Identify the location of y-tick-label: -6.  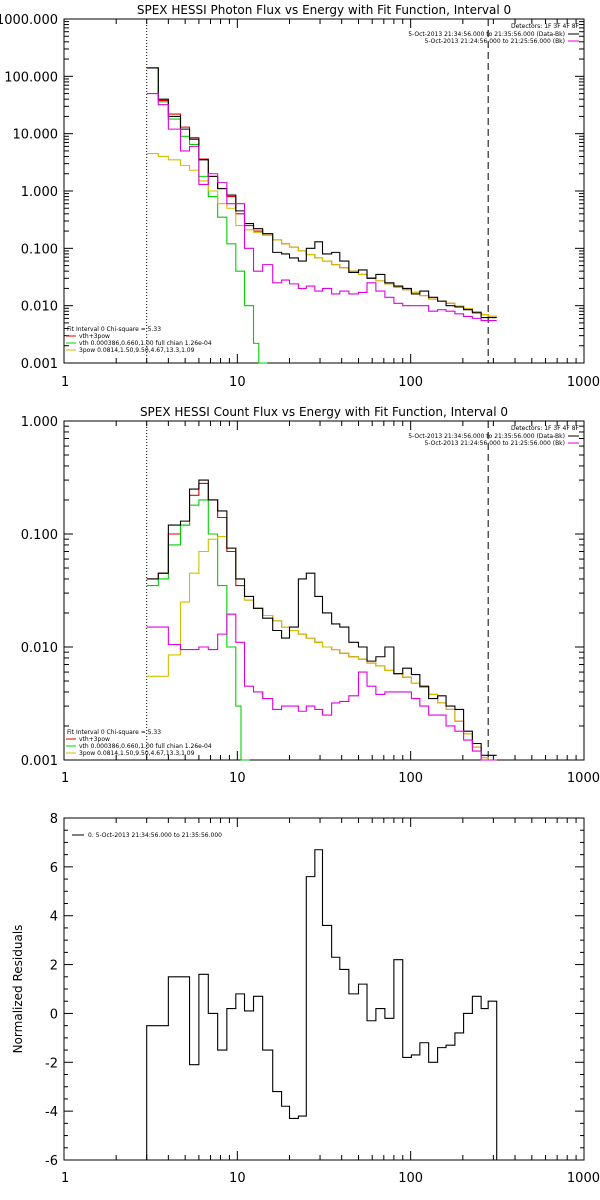
(51, 1161).